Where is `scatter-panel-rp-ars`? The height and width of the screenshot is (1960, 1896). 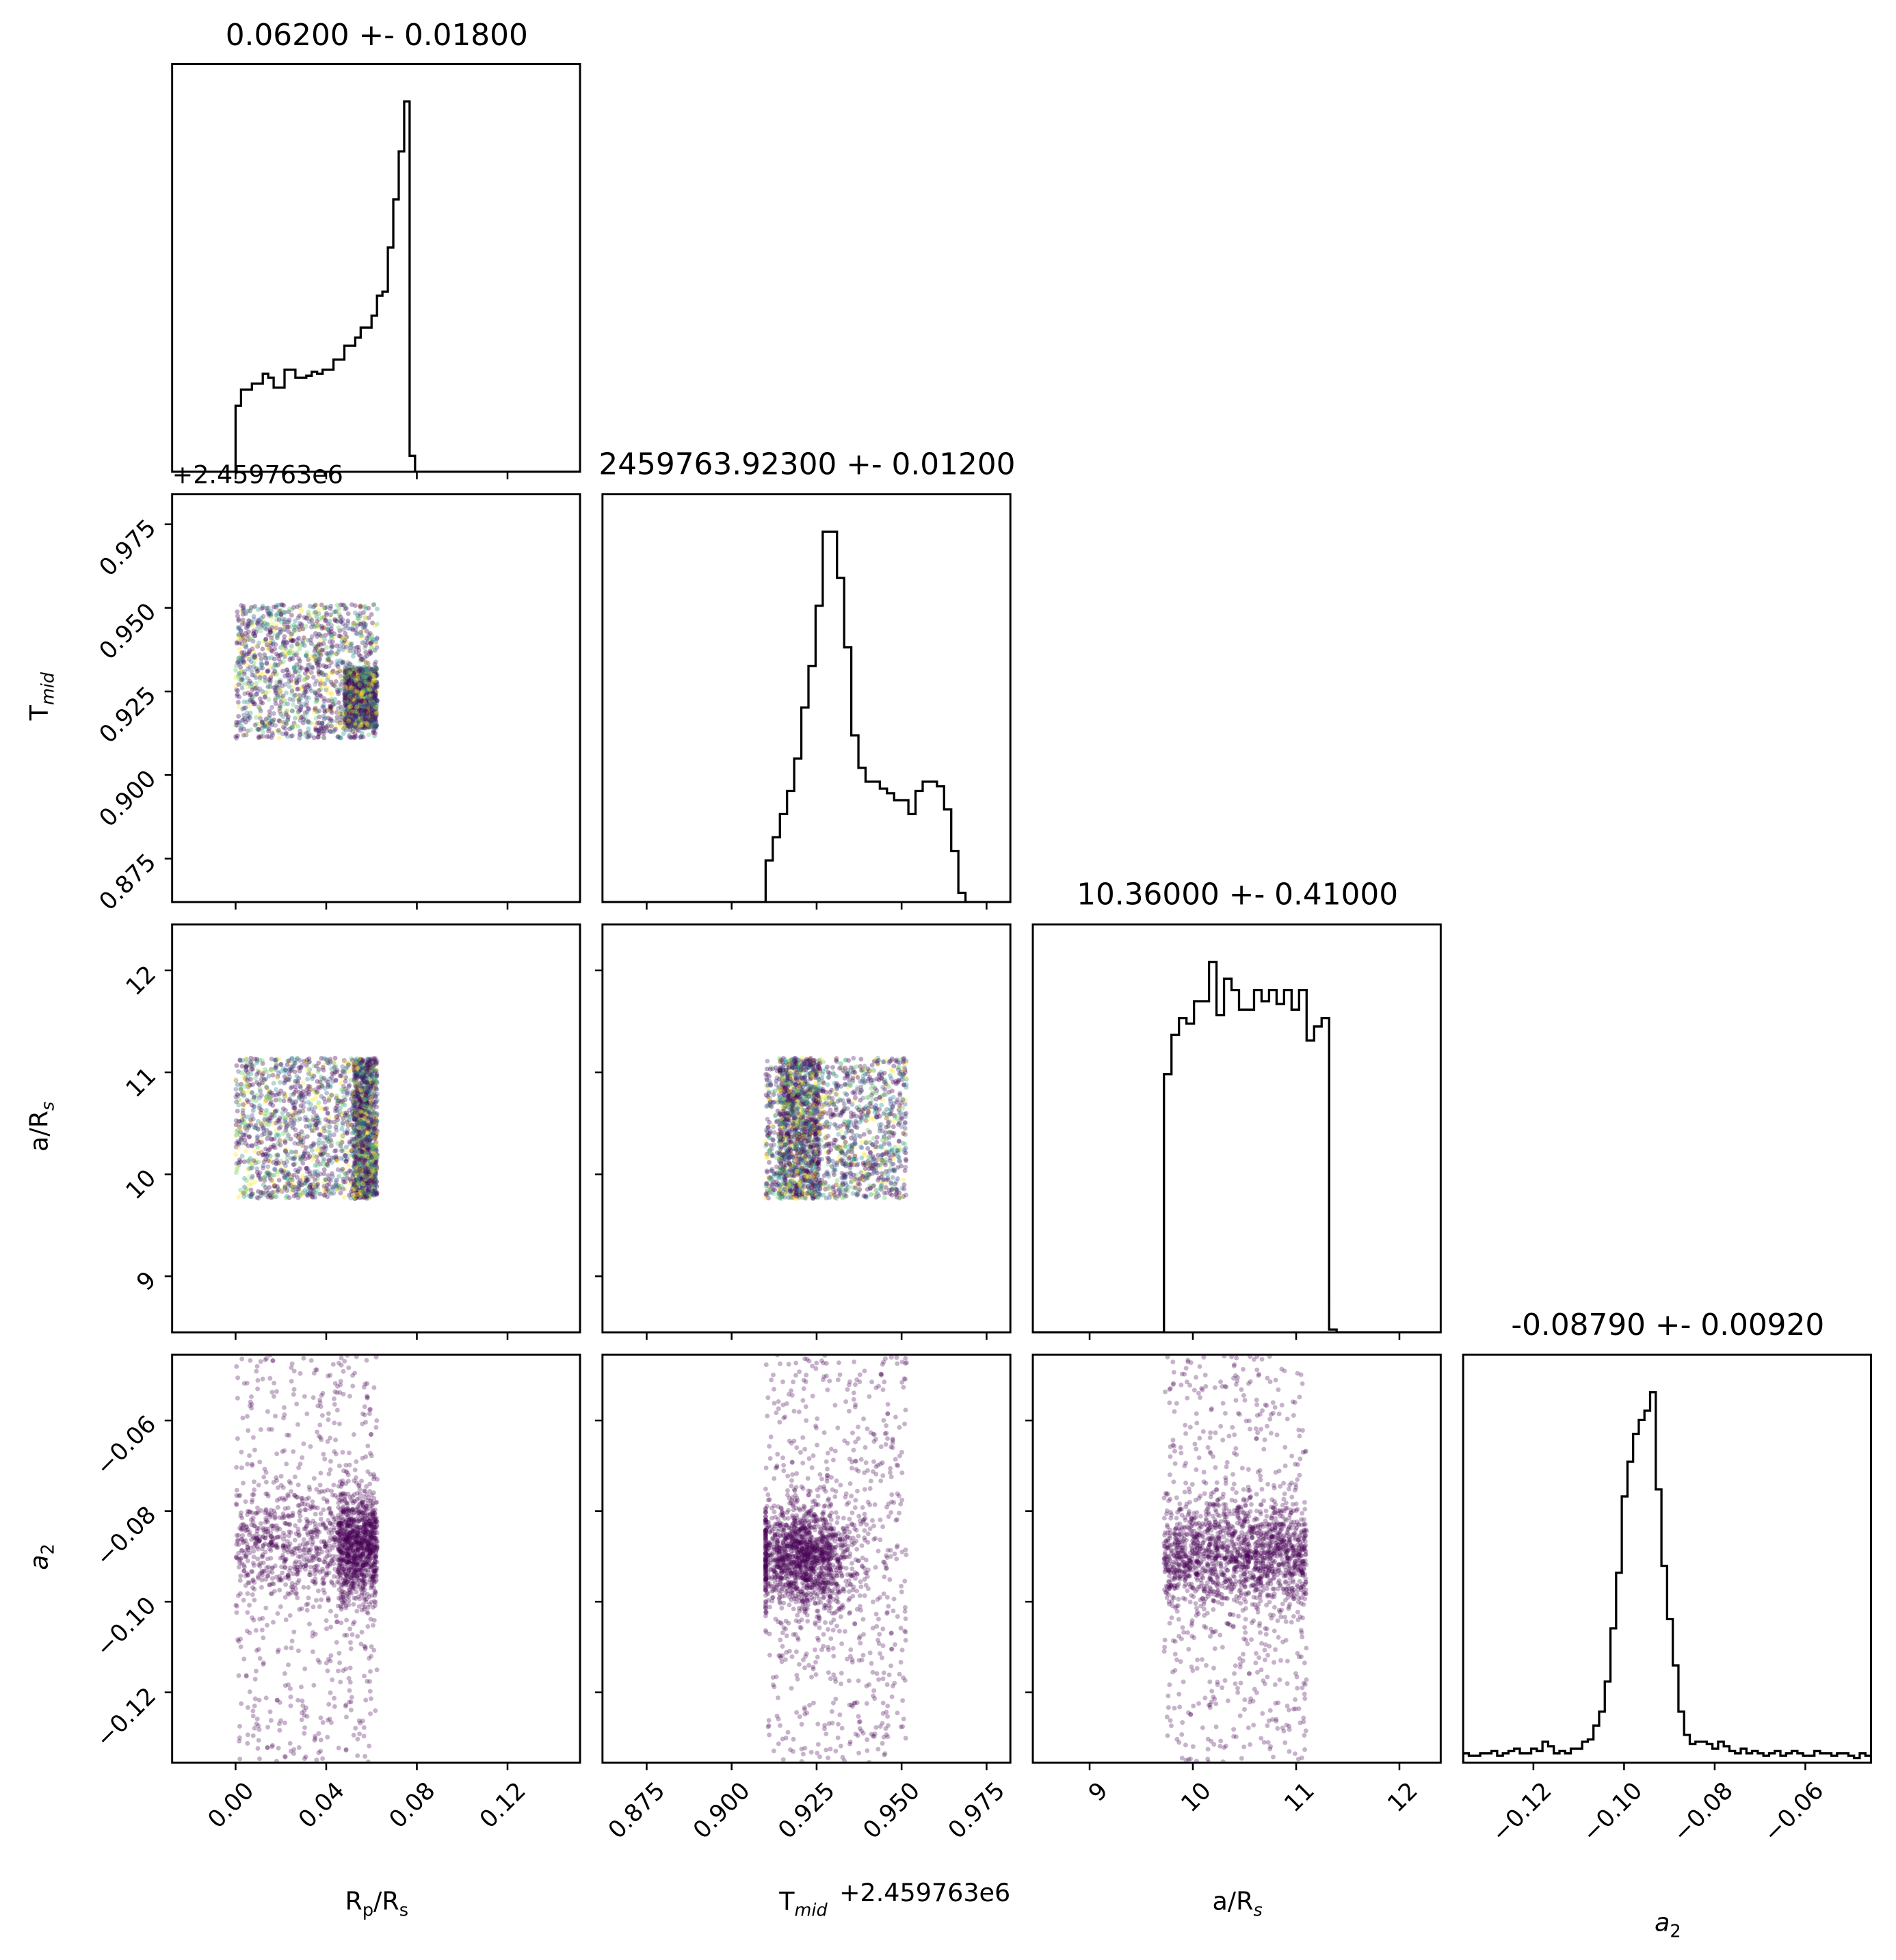 scatter-panel-rp-ars is located at coordinates (376, 1128).